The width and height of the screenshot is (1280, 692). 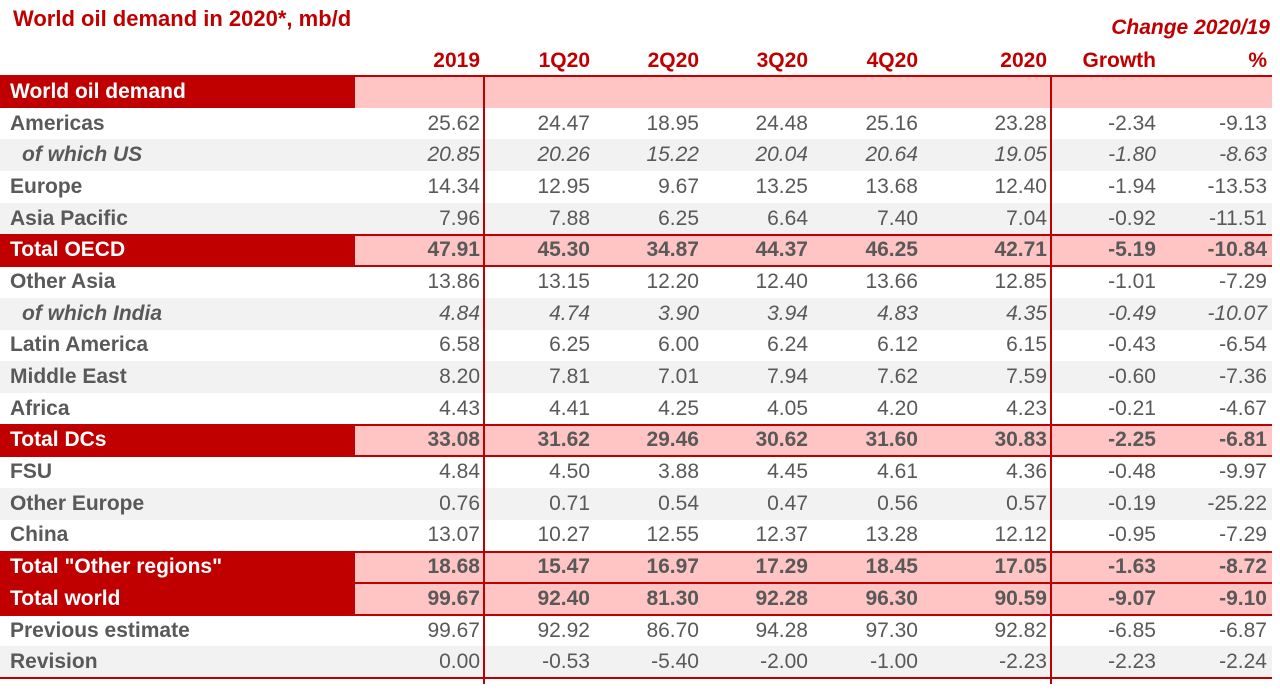 I want to click on table-cell: 12.12, so click(x=1020, y=535).